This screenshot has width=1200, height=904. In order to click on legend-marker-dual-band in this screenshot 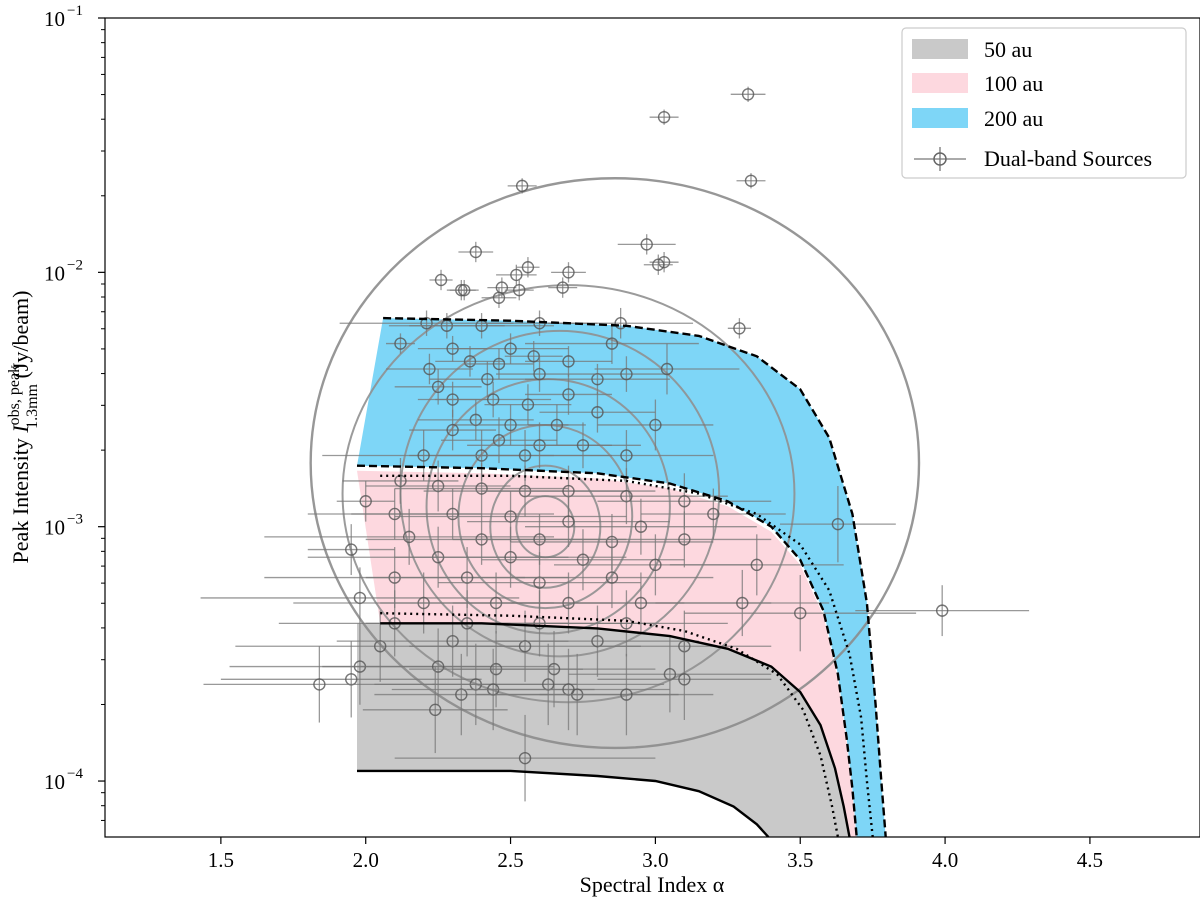, I will do `click(940, 159)`.